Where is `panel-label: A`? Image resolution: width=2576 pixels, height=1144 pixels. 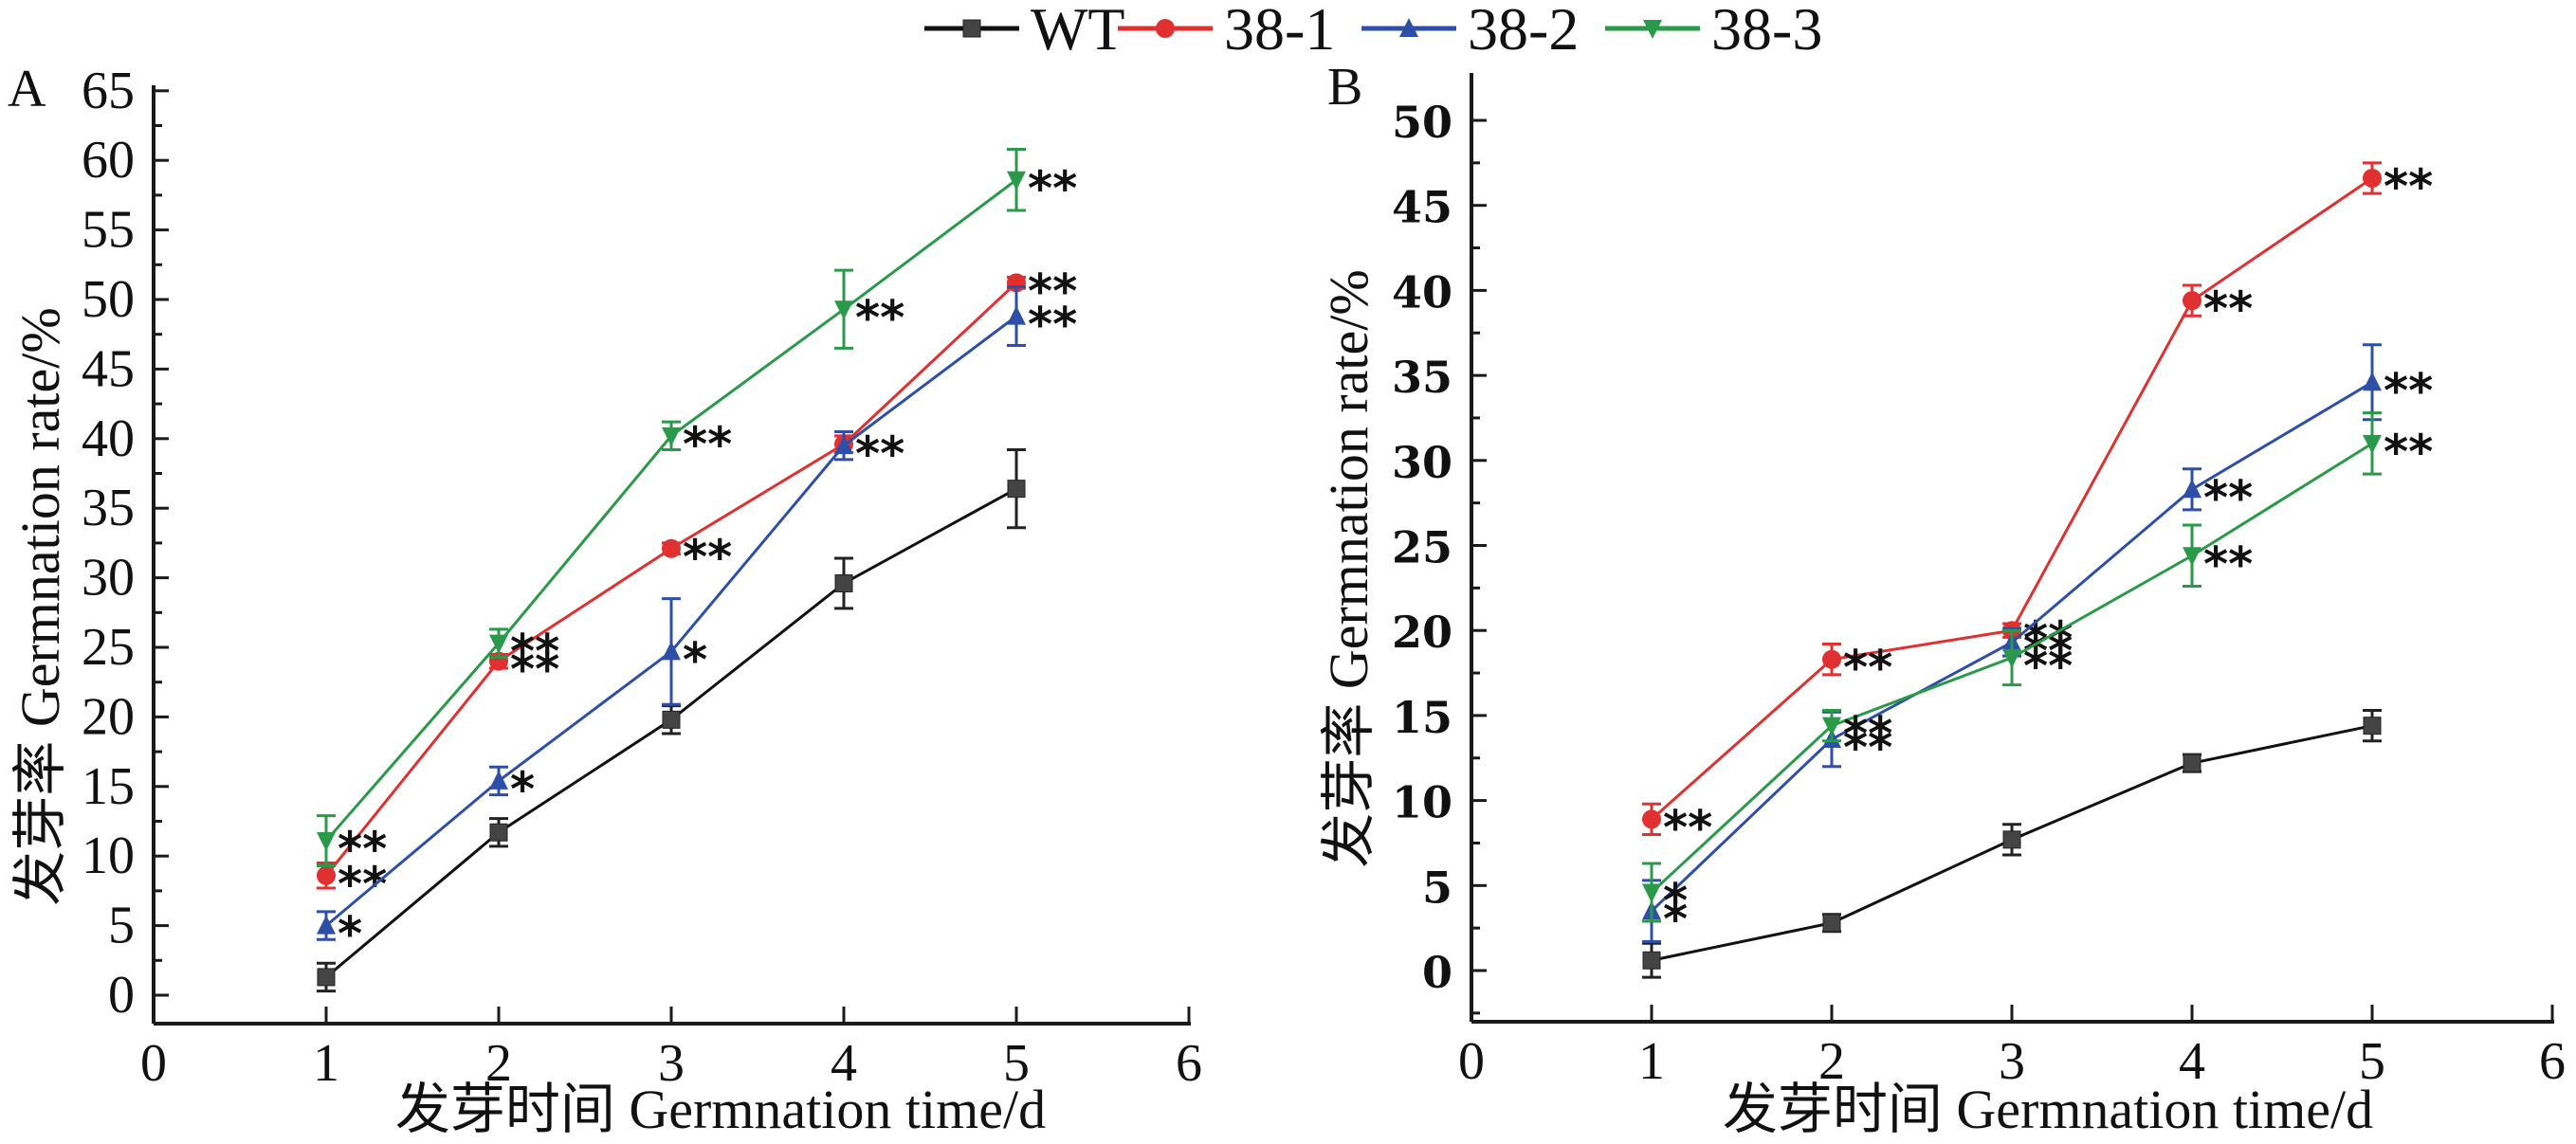
panel-label: A is located at coordinates (27, 89).